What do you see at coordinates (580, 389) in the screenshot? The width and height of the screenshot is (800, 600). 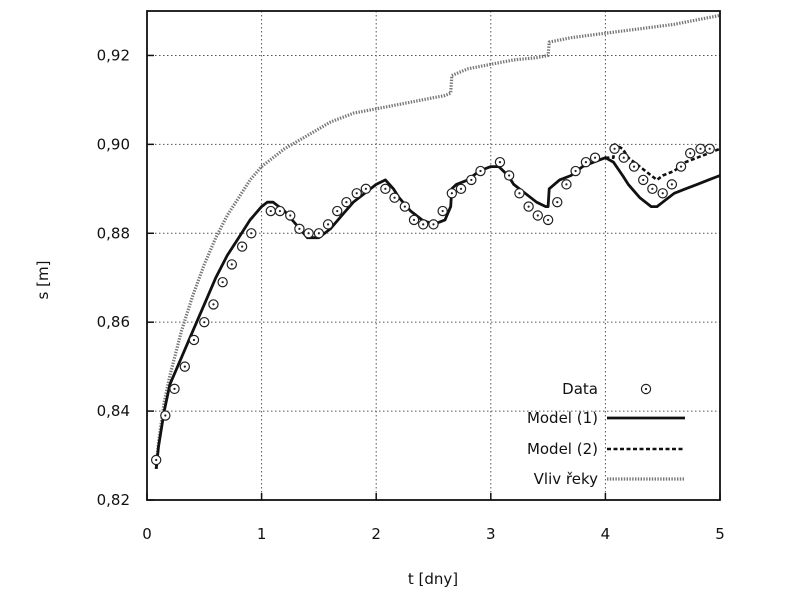 I see `legend-label: Data` at bounding box center [580, 389].